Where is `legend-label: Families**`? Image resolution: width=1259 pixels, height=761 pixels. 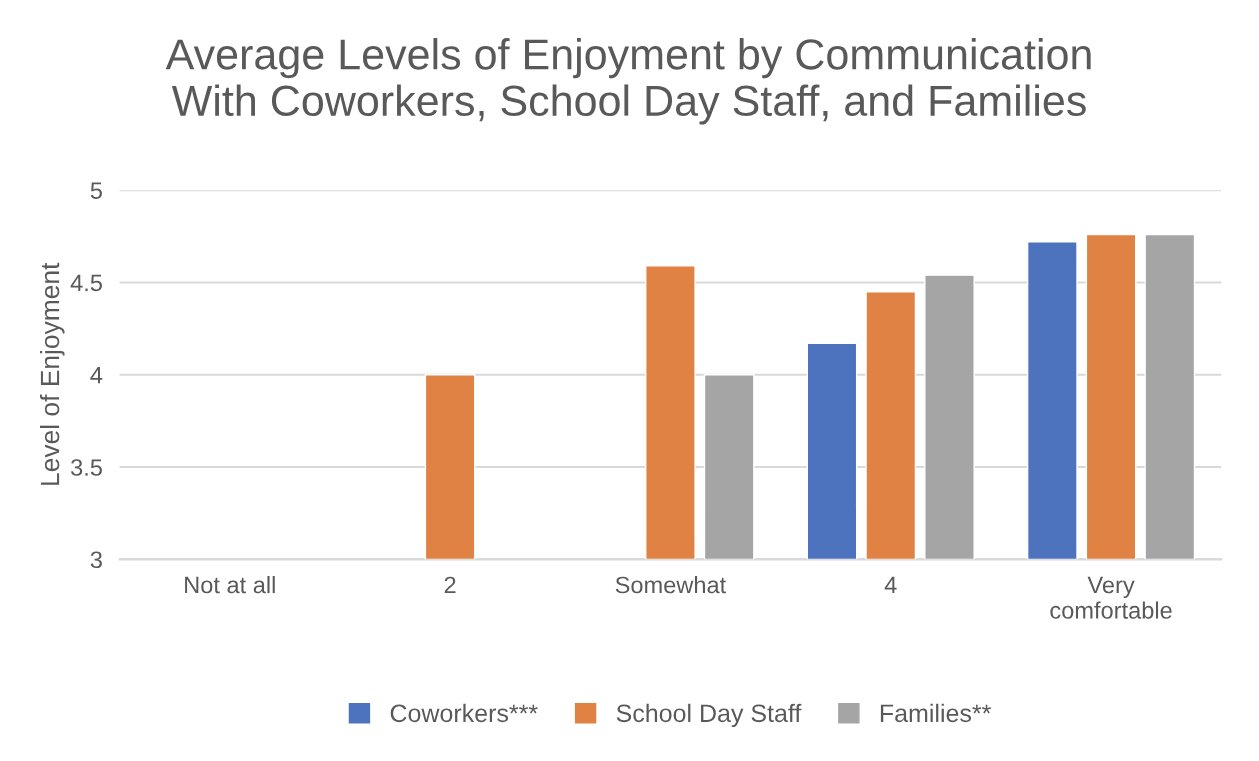 legend-label: Families** is located at coordinates (935, 713).